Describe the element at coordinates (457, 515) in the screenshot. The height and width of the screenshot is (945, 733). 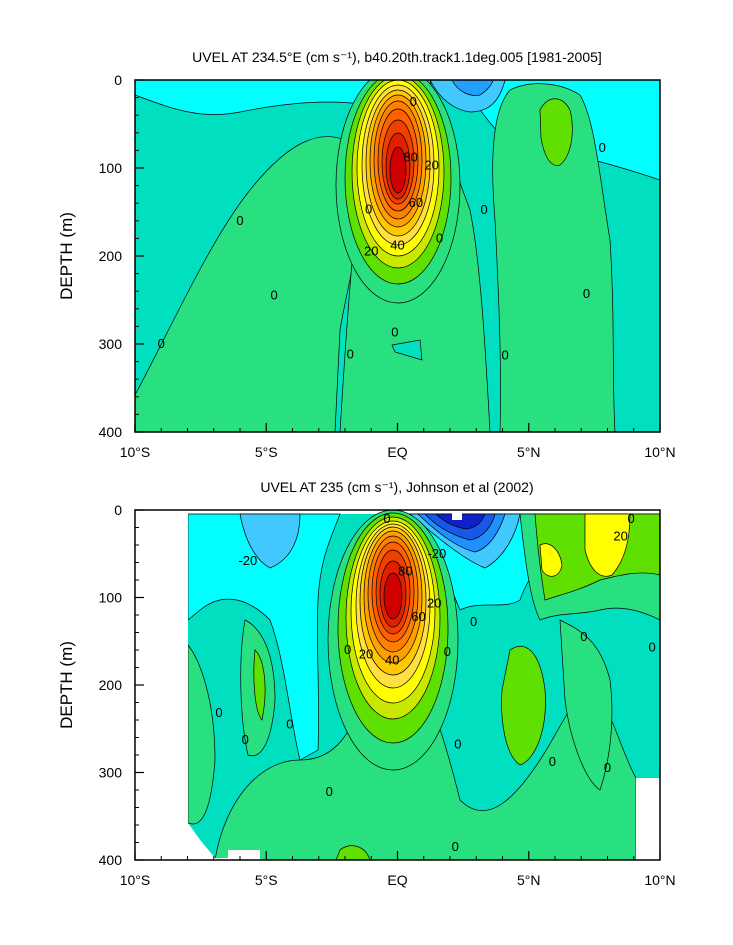
I see `missing-data-top` at that location.